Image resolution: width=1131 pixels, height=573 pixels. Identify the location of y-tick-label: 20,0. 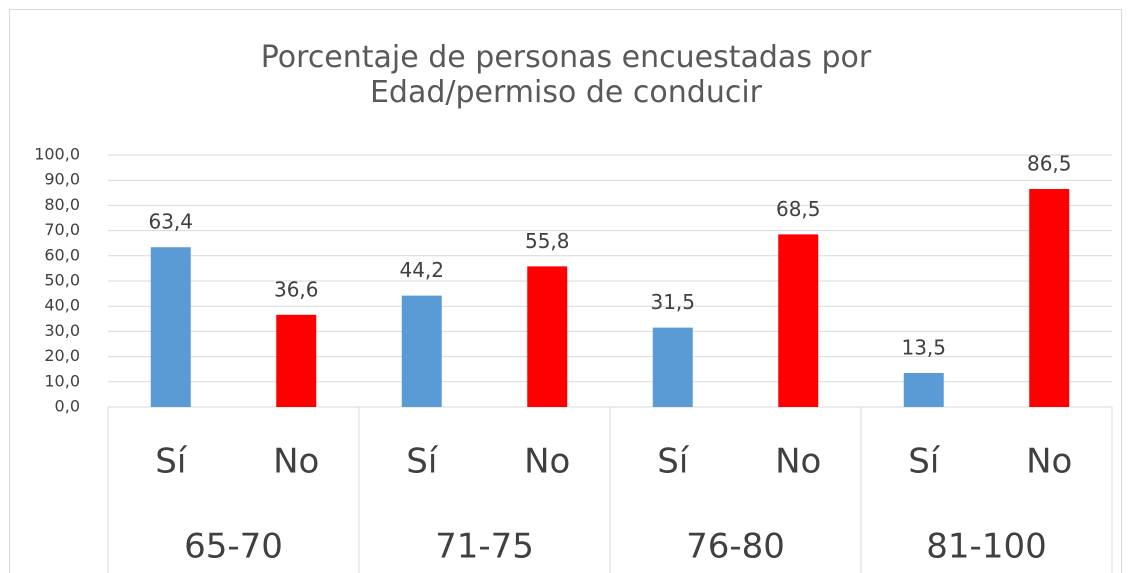
(62, 355).